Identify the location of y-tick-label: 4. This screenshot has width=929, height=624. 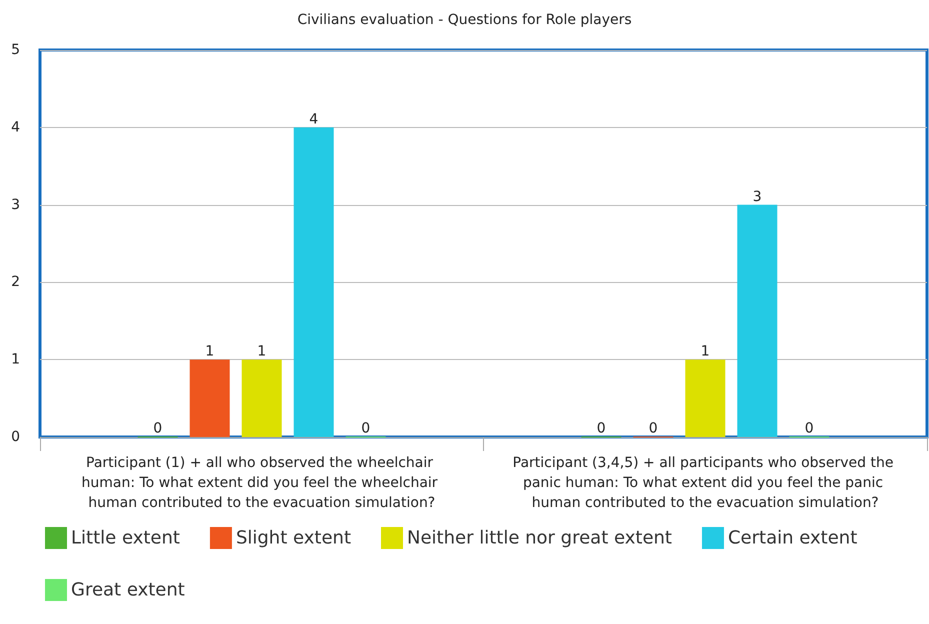
(15, 127).